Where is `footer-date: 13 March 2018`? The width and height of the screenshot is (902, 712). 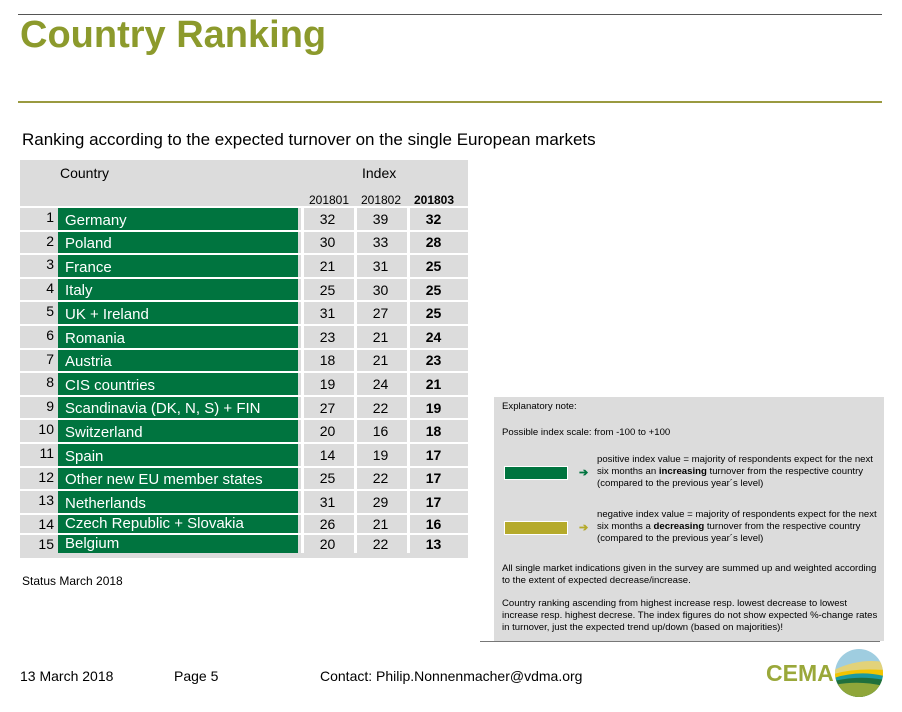 footer-date: 13 March 2018 is located at coordinates (67, 676).